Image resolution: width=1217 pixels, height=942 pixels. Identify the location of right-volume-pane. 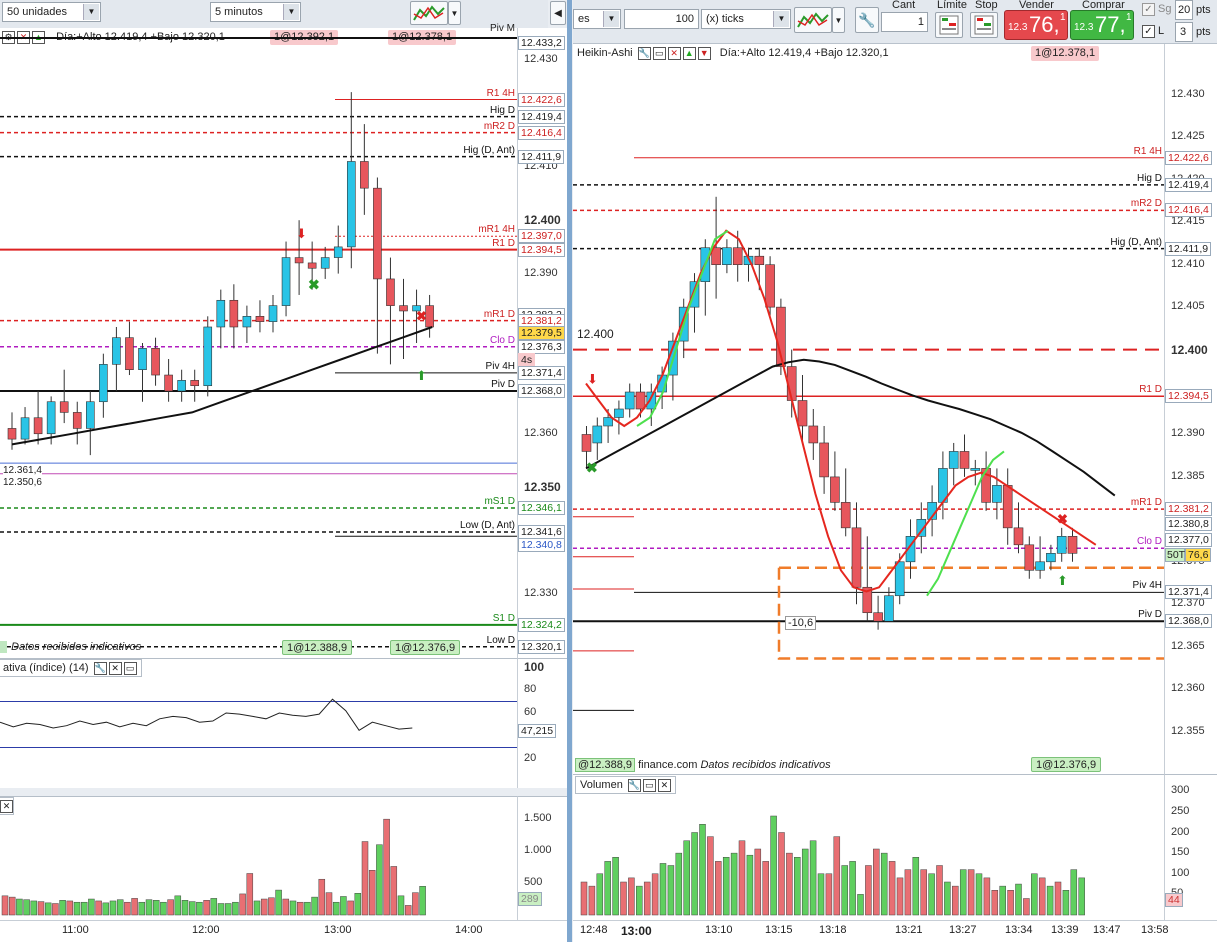
(868, 847).